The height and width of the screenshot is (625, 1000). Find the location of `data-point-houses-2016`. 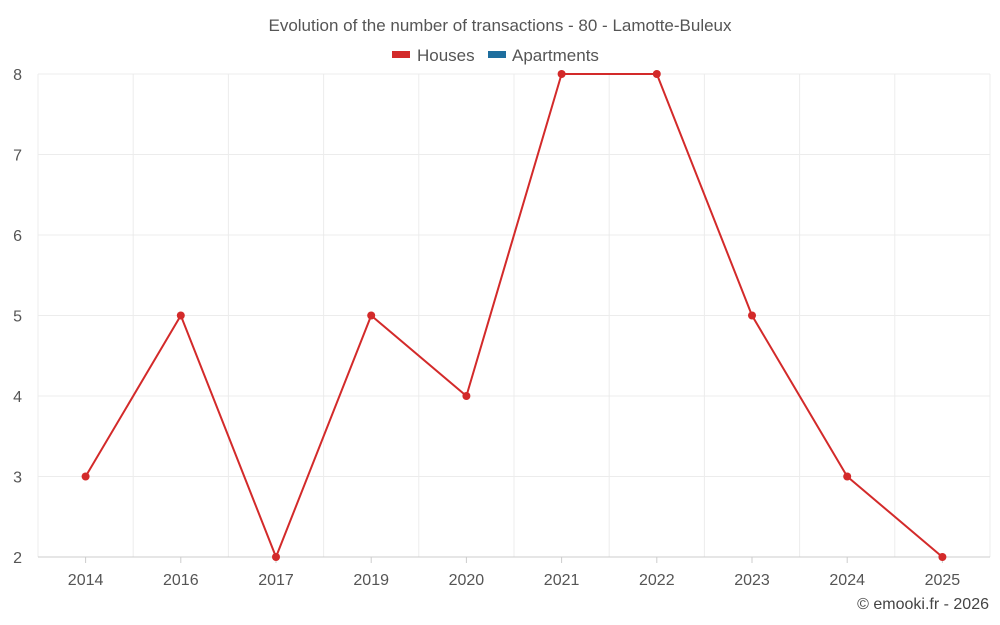

data-point-houses-2016 is located at coordinates (180, 315).